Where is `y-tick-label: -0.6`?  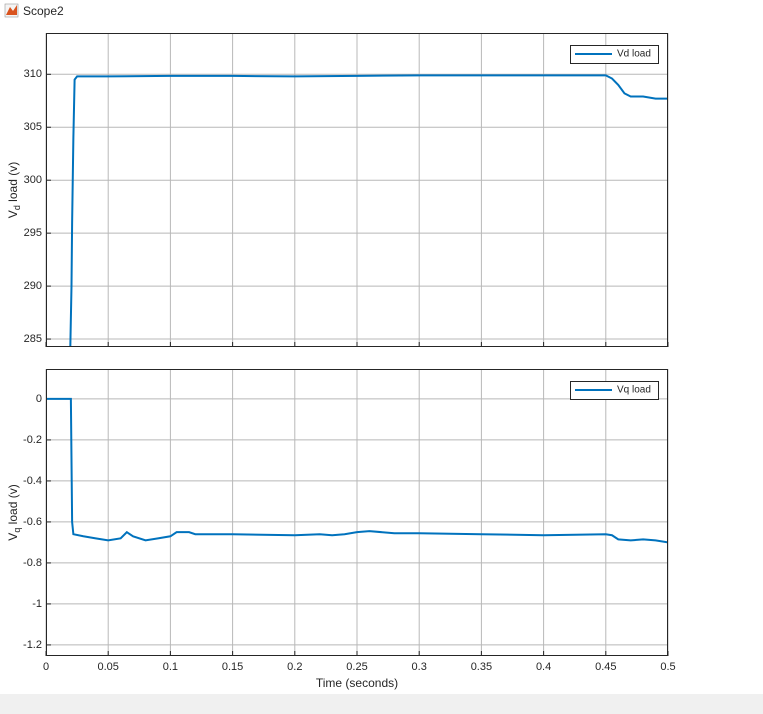
y-tick-label: -0.6 is located at coordinates (32, 522).